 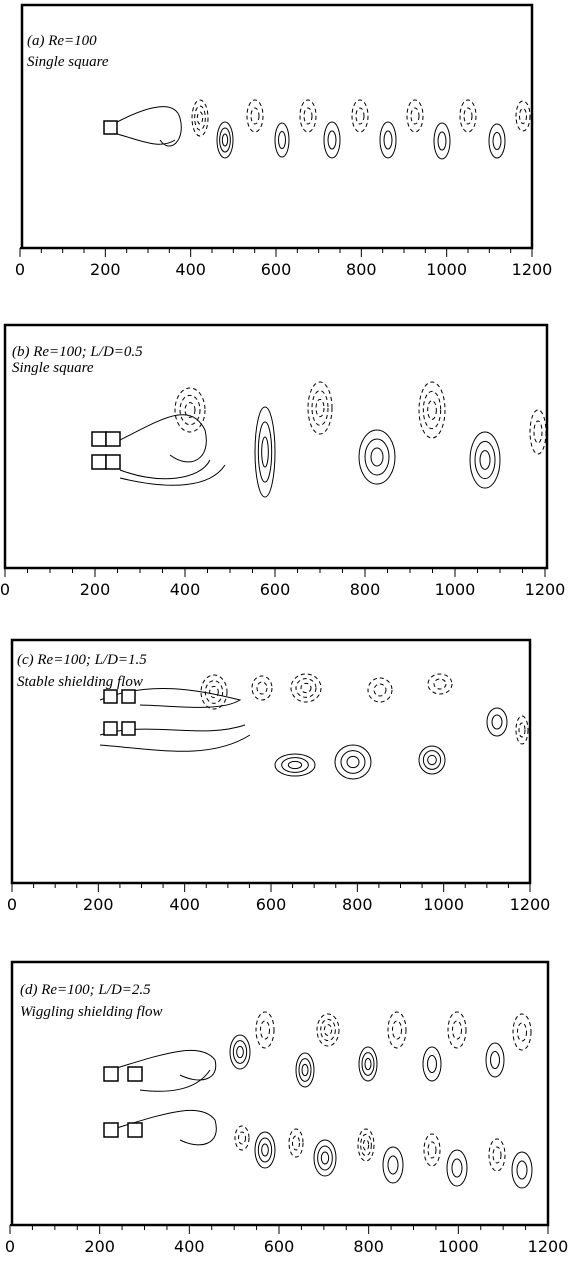 I want to click on panel-annotation: Single square, so click(x=68, y=62).